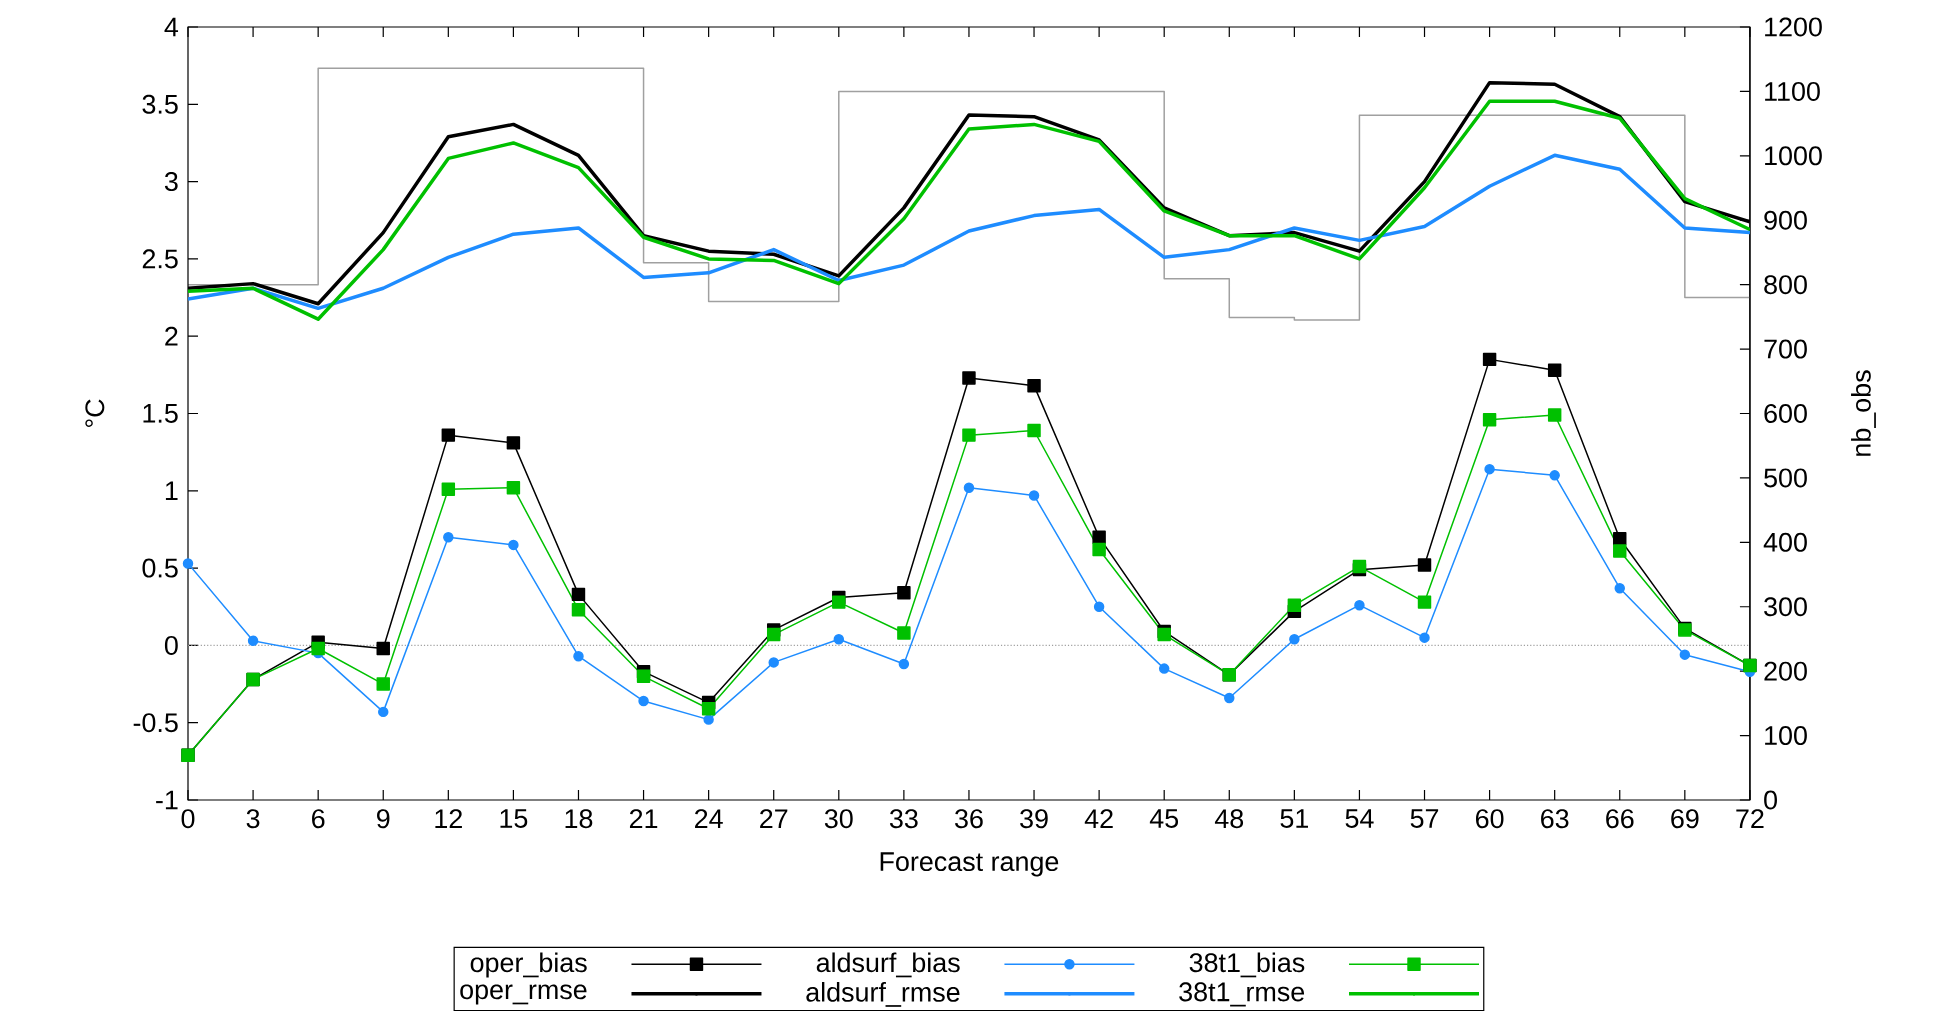 The width and height of the screenshot is (1946, 1022). Describe the element at coordinates (155, 723) in the screenshot. I see `y-tick-label: -0.5` at that location.